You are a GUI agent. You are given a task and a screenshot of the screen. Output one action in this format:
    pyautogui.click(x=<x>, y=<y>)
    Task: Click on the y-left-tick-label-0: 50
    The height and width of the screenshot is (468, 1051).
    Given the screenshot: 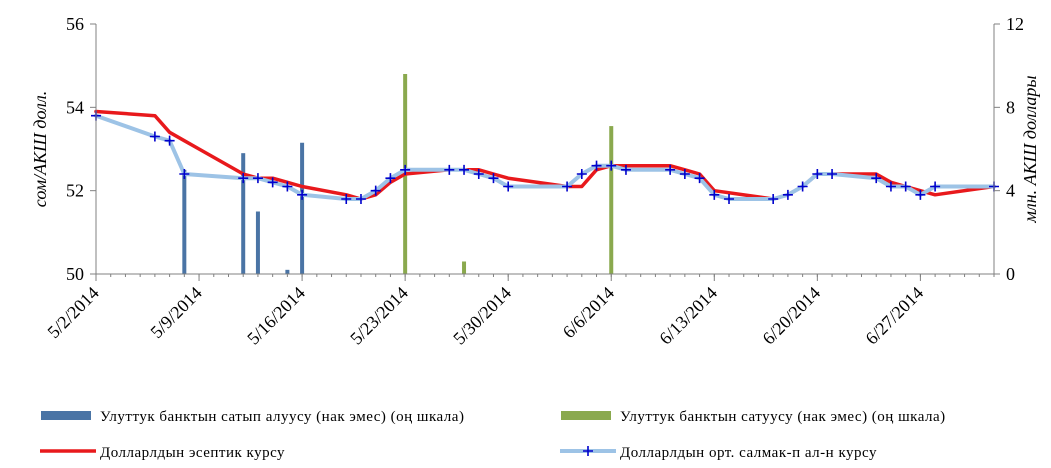 What is the action you would take?
    pyautogui.click(x=75, y=274)
    